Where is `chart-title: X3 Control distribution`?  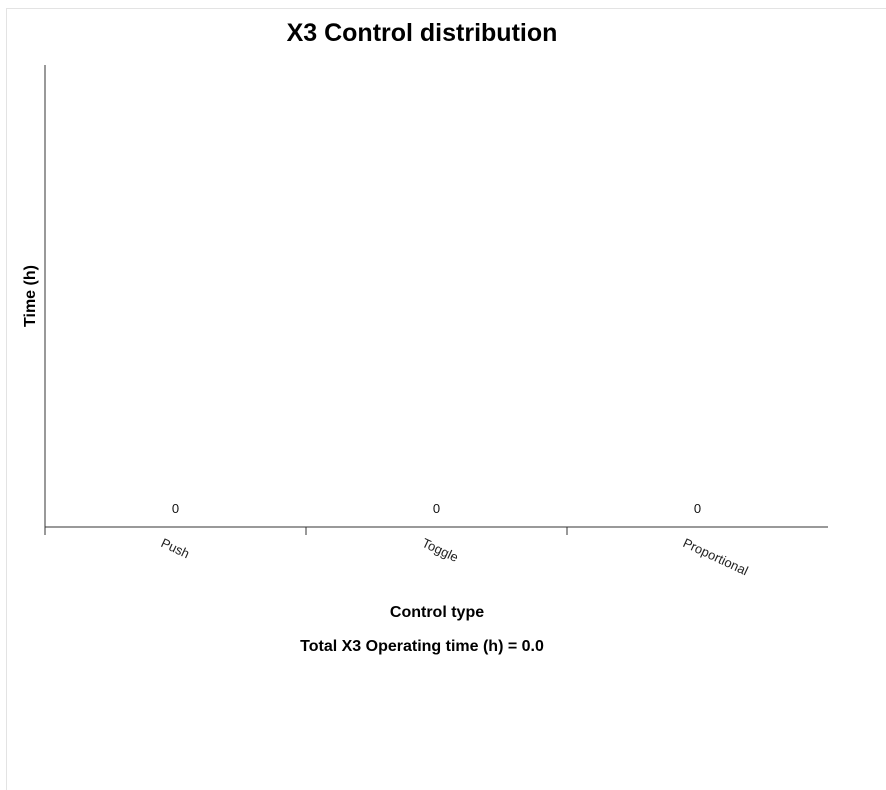 chart-title: X3 Control distribution is located at coordinates (422, 33).